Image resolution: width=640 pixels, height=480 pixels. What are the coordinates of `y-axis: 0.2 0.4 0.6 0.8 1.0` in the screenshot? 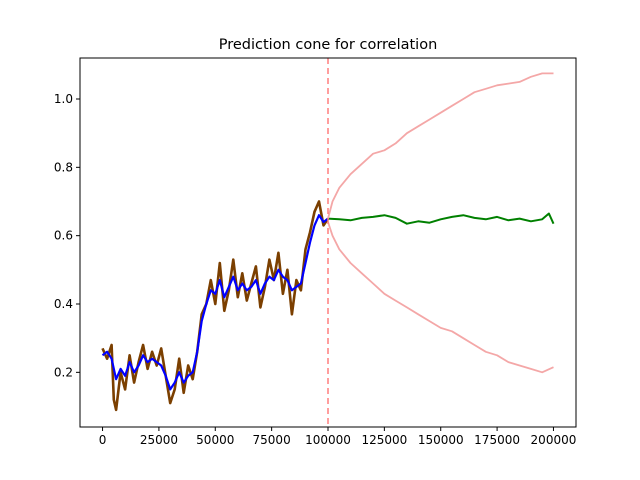 It's located at (67, 235).